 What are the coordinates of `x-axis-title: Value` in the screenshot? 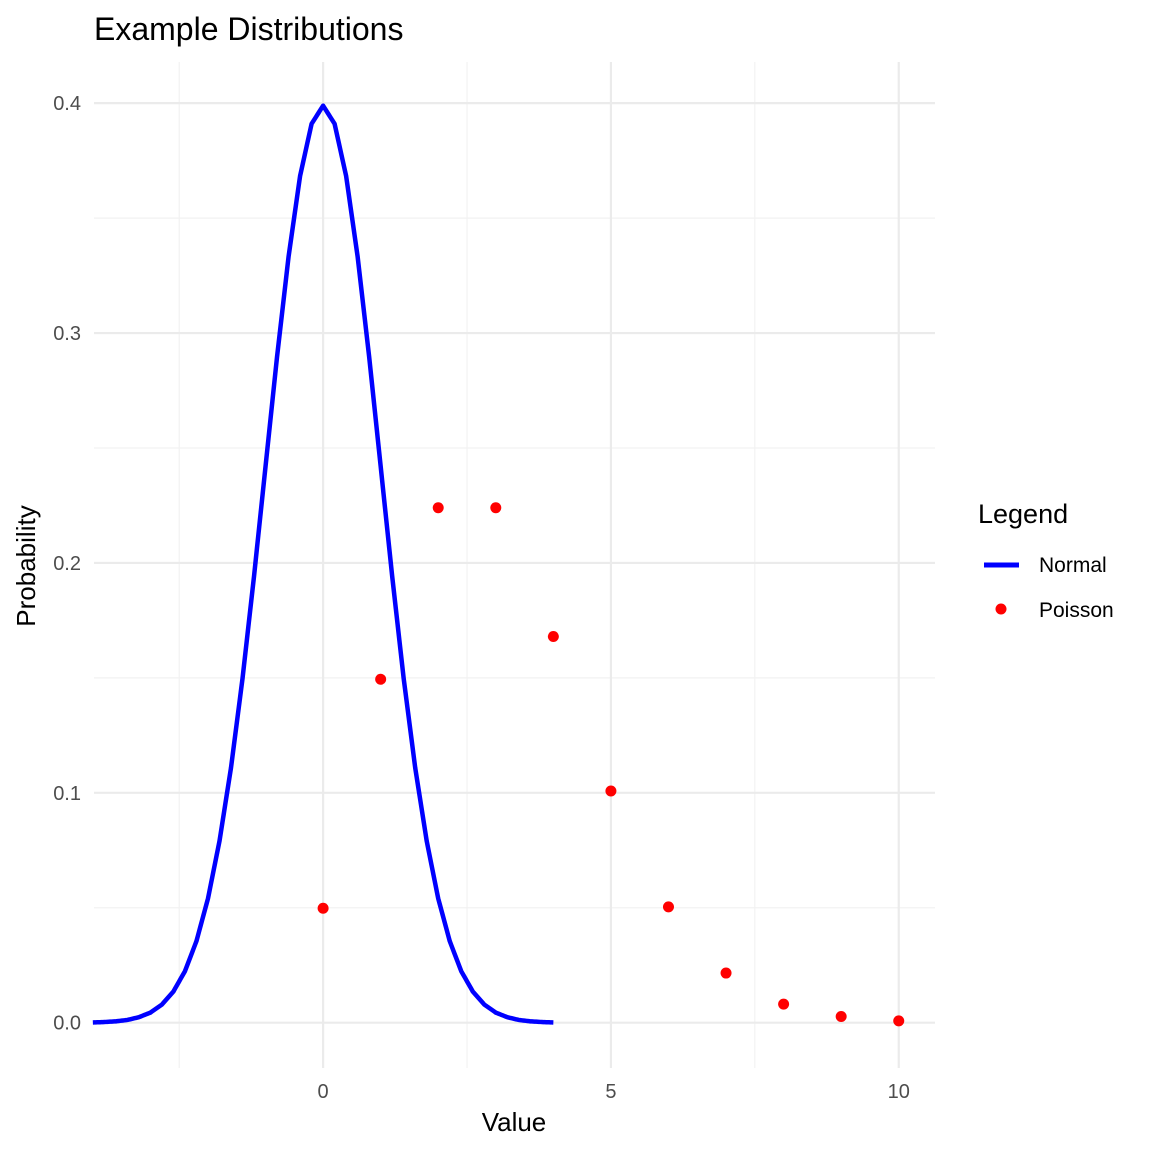 It's located at (514, 1122).